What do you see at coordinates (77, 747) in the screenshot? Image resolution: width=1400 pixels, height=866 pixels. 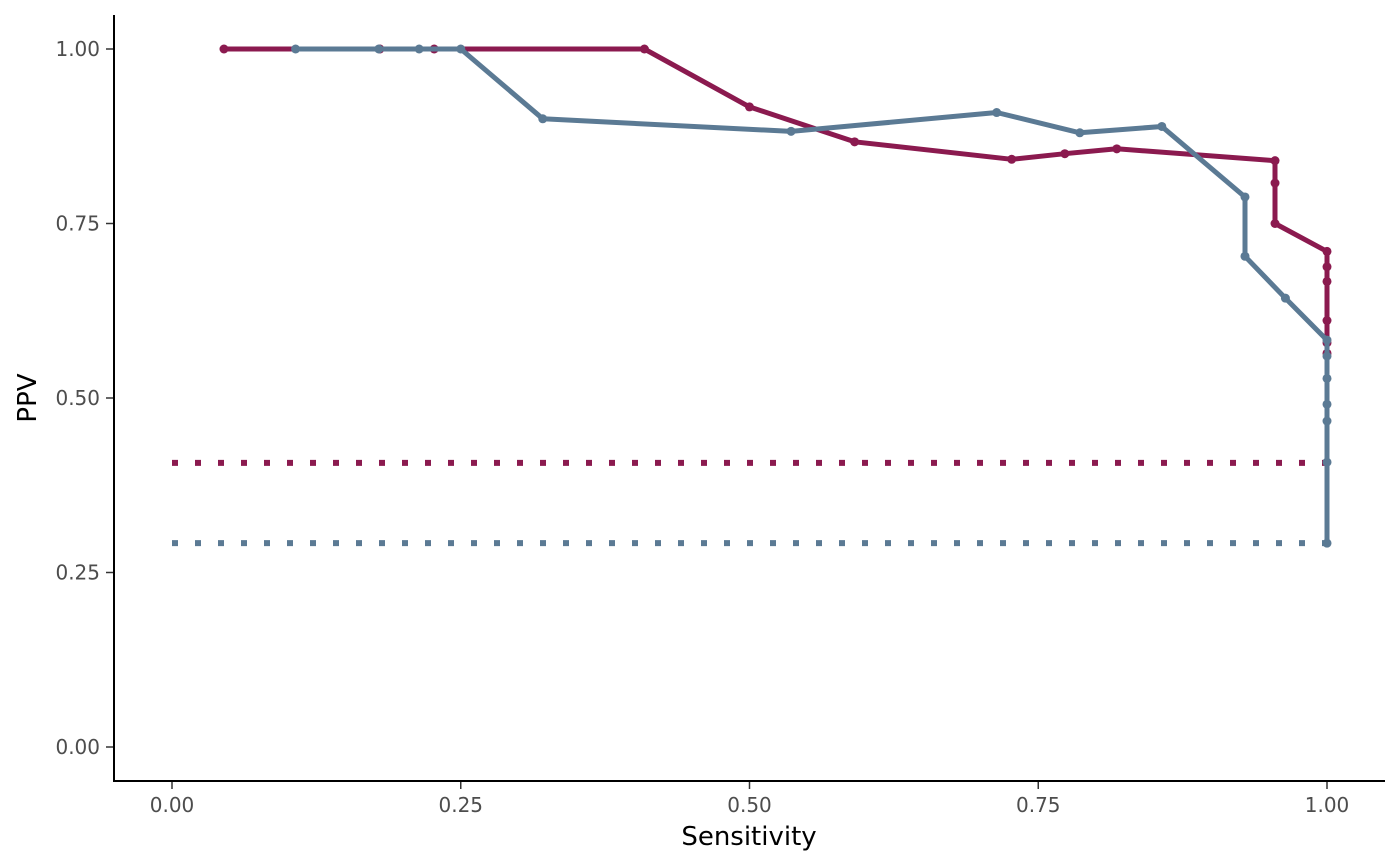 I see `y-tick-label: 0.00` at bounding box center [77, 747].